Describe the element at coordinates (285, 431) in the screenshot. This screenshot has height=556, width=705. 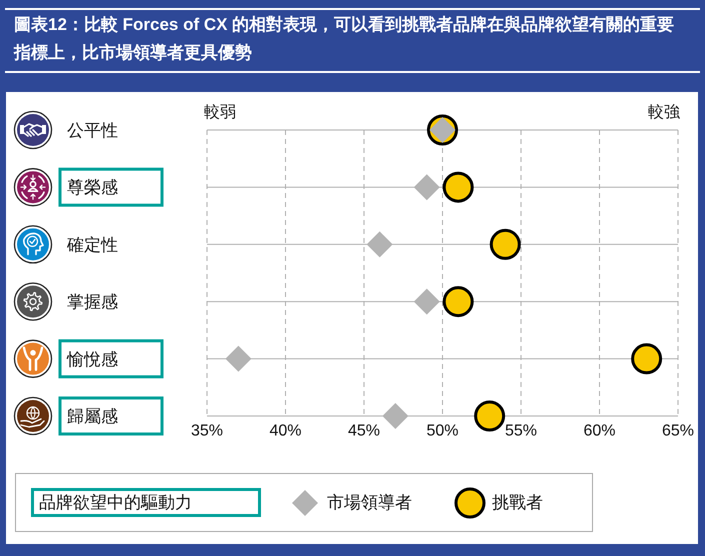
I see `x-tick-label: 40%` at that location.